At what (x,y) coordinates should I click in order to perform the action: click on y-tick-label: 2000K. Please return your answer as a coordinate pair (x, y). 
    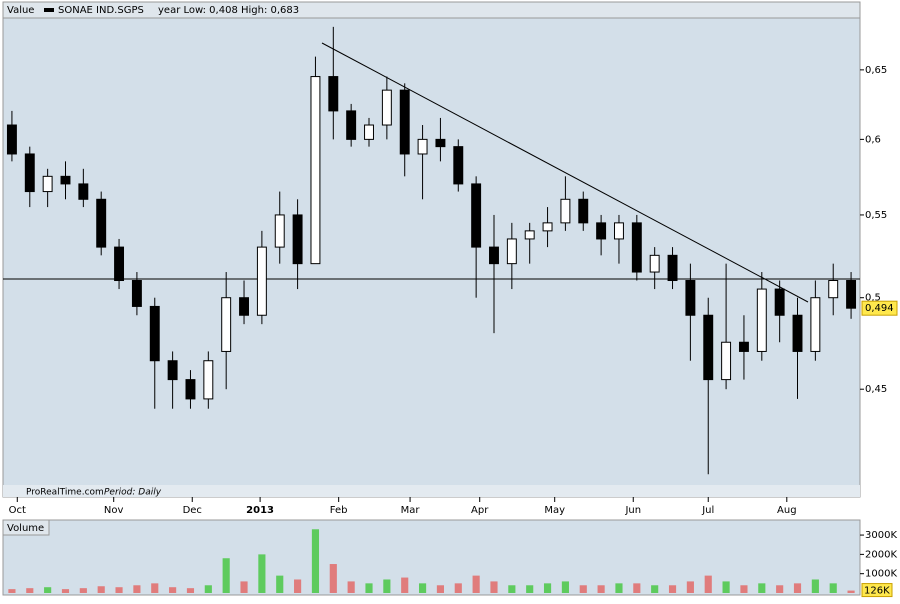
    Looking at the image, I should click on (881, 554).